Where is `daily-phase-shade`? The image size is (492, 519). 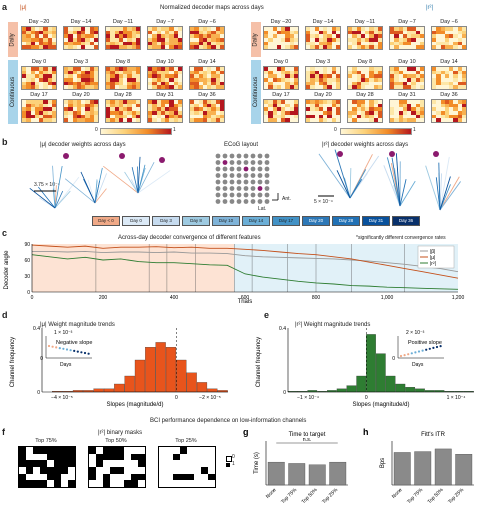
daily-phase-shade is located at coordinates (133, 268).